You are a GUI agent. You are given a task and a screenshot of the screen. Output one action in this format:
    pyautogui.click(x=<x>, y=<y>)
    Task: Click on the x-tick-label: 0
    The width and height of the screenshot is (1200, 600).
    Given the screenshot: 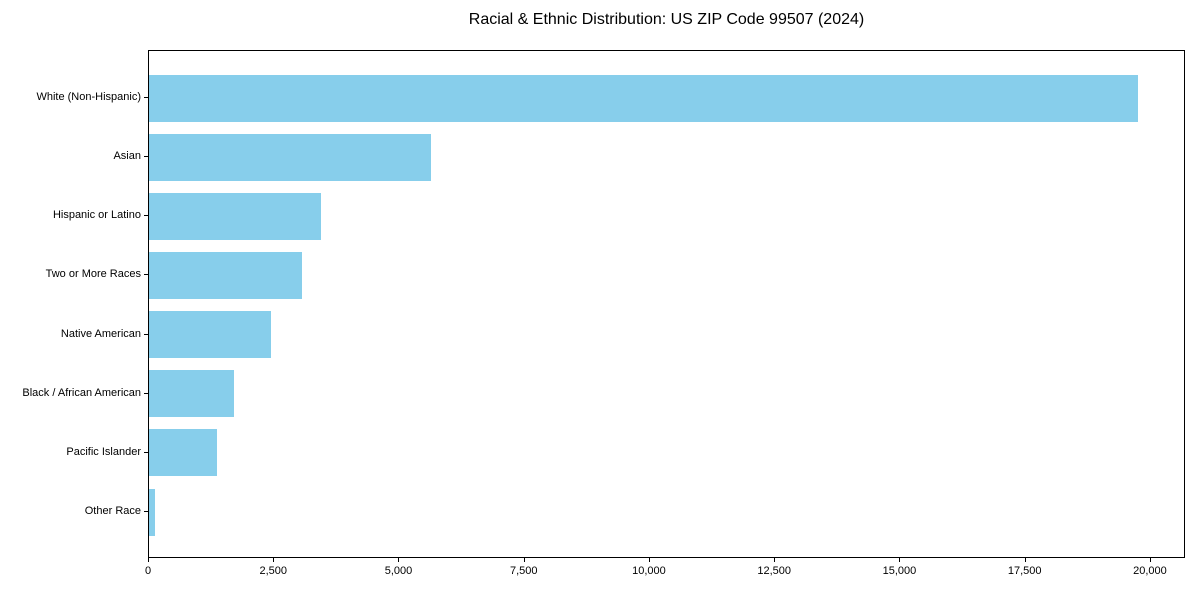 What is the action you would take?
    pyautogui.click(x=148, y=571)
    